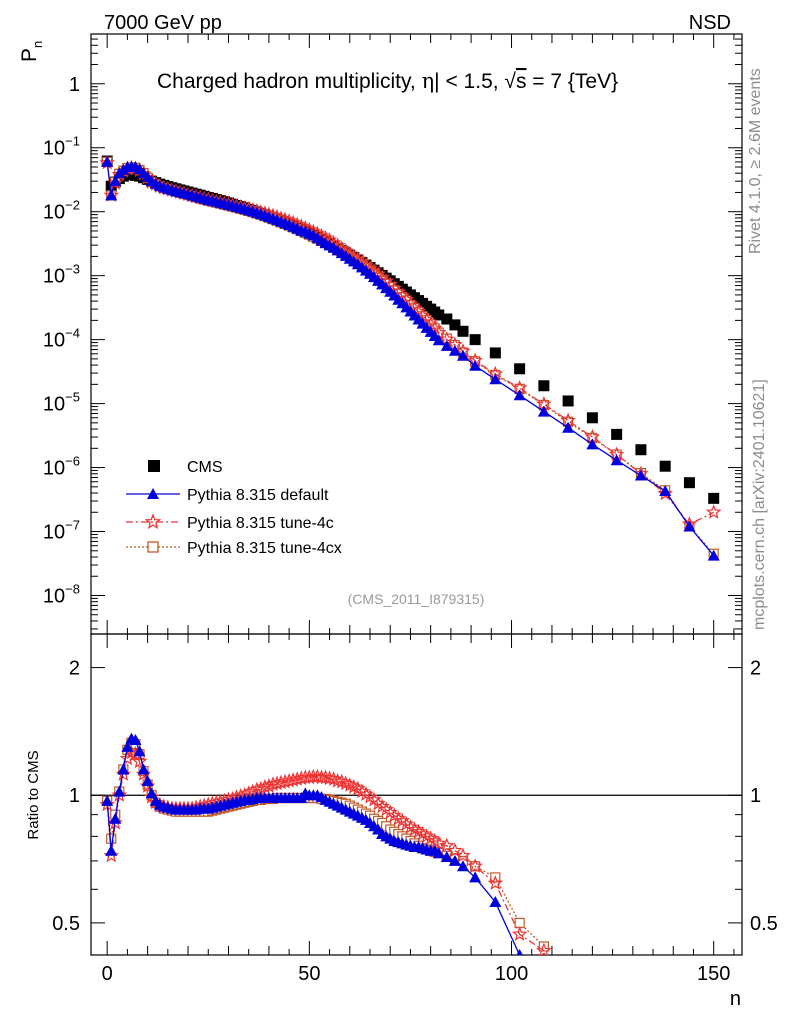 This screenshot has height=1024, width=786. What do you see at coordinates (153, 521) in the screenshot?
I see `legend-marker-tune4c` at bounding box center [153, 521].